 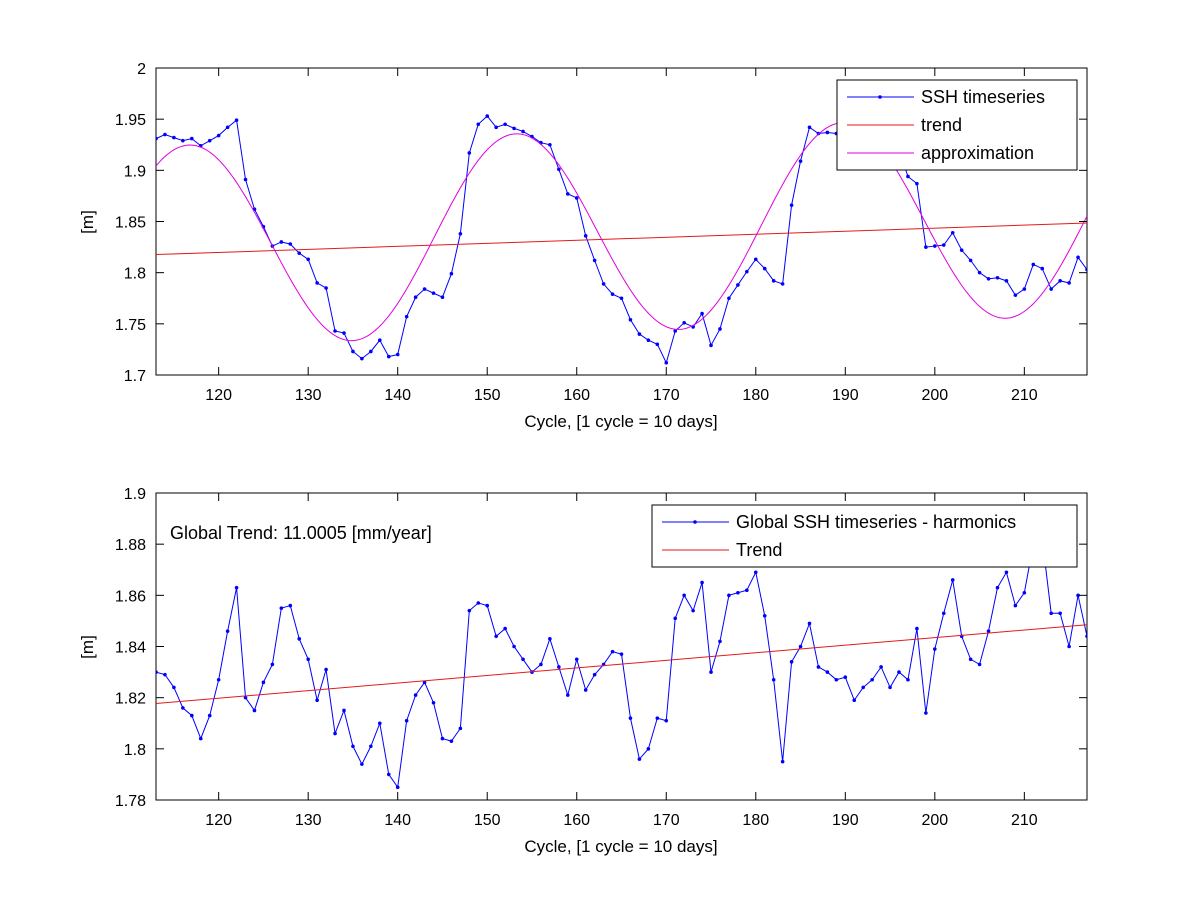 What do you see at coordinates (845, 395) in the screenshot?
I see `top-x-tick-label: 190` at bounding box center [845, 395].